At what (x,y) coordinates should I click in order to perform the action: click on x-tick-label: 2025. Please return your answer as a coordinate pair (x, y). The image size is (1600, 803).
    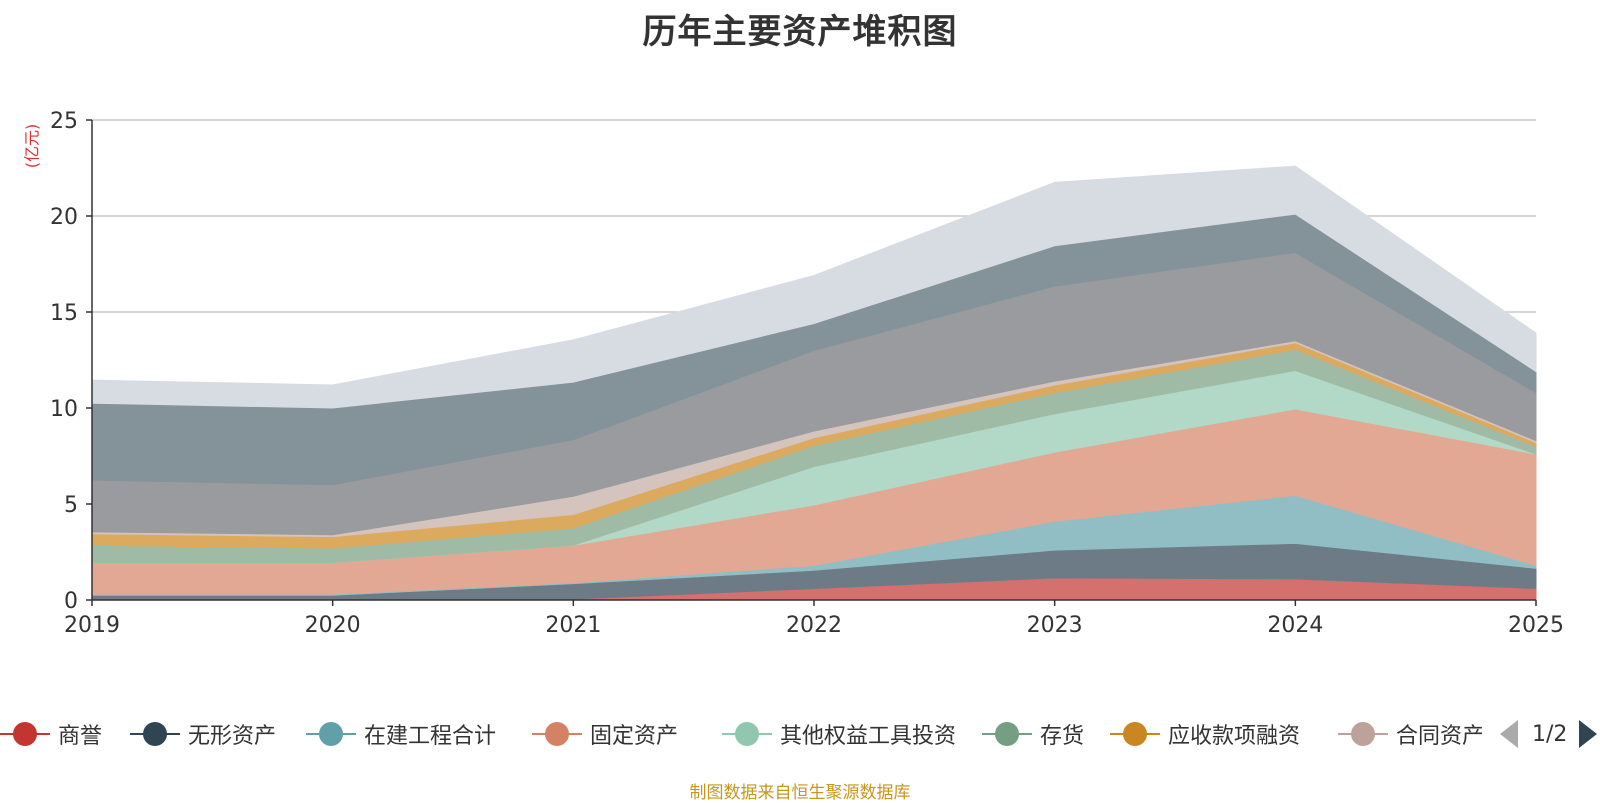
    Looking at the image, I should click on (1536, 625).